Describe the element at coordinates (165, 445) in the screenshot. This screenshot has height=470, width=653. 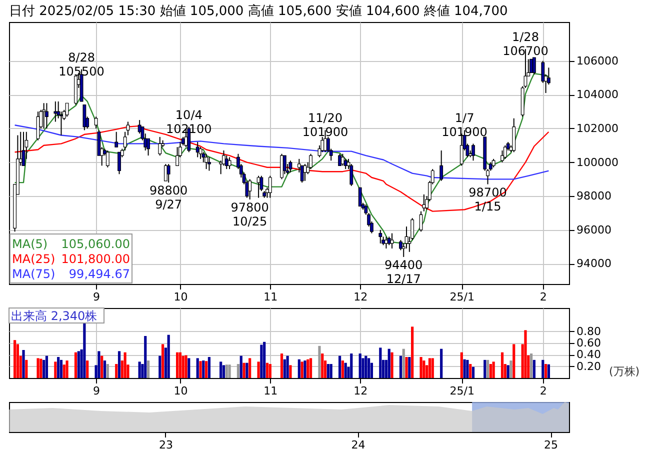
I see `x-tick-label: 23` at that location.